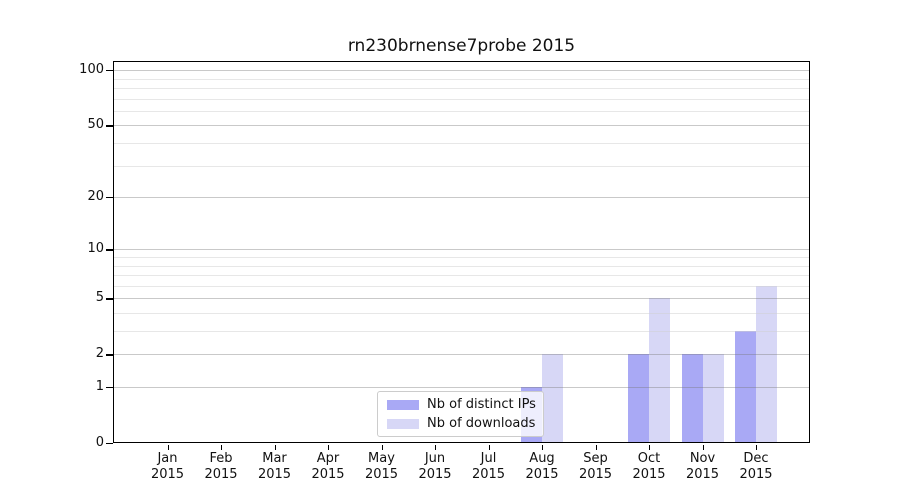  I want to click on legend-swatch-downloads, so click(403, 423).